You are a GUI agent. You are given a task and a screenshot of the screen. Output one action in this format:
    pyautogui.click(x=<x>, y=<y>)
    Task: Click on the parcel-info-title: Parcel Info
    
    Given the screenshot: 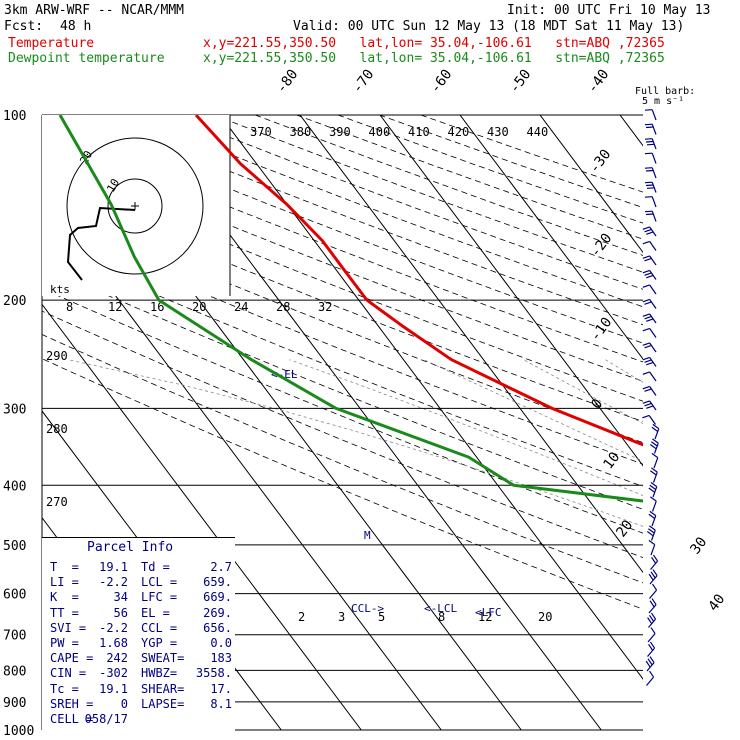 What is the action you would take?
    pyautogui.click(x=130, y=547)
    